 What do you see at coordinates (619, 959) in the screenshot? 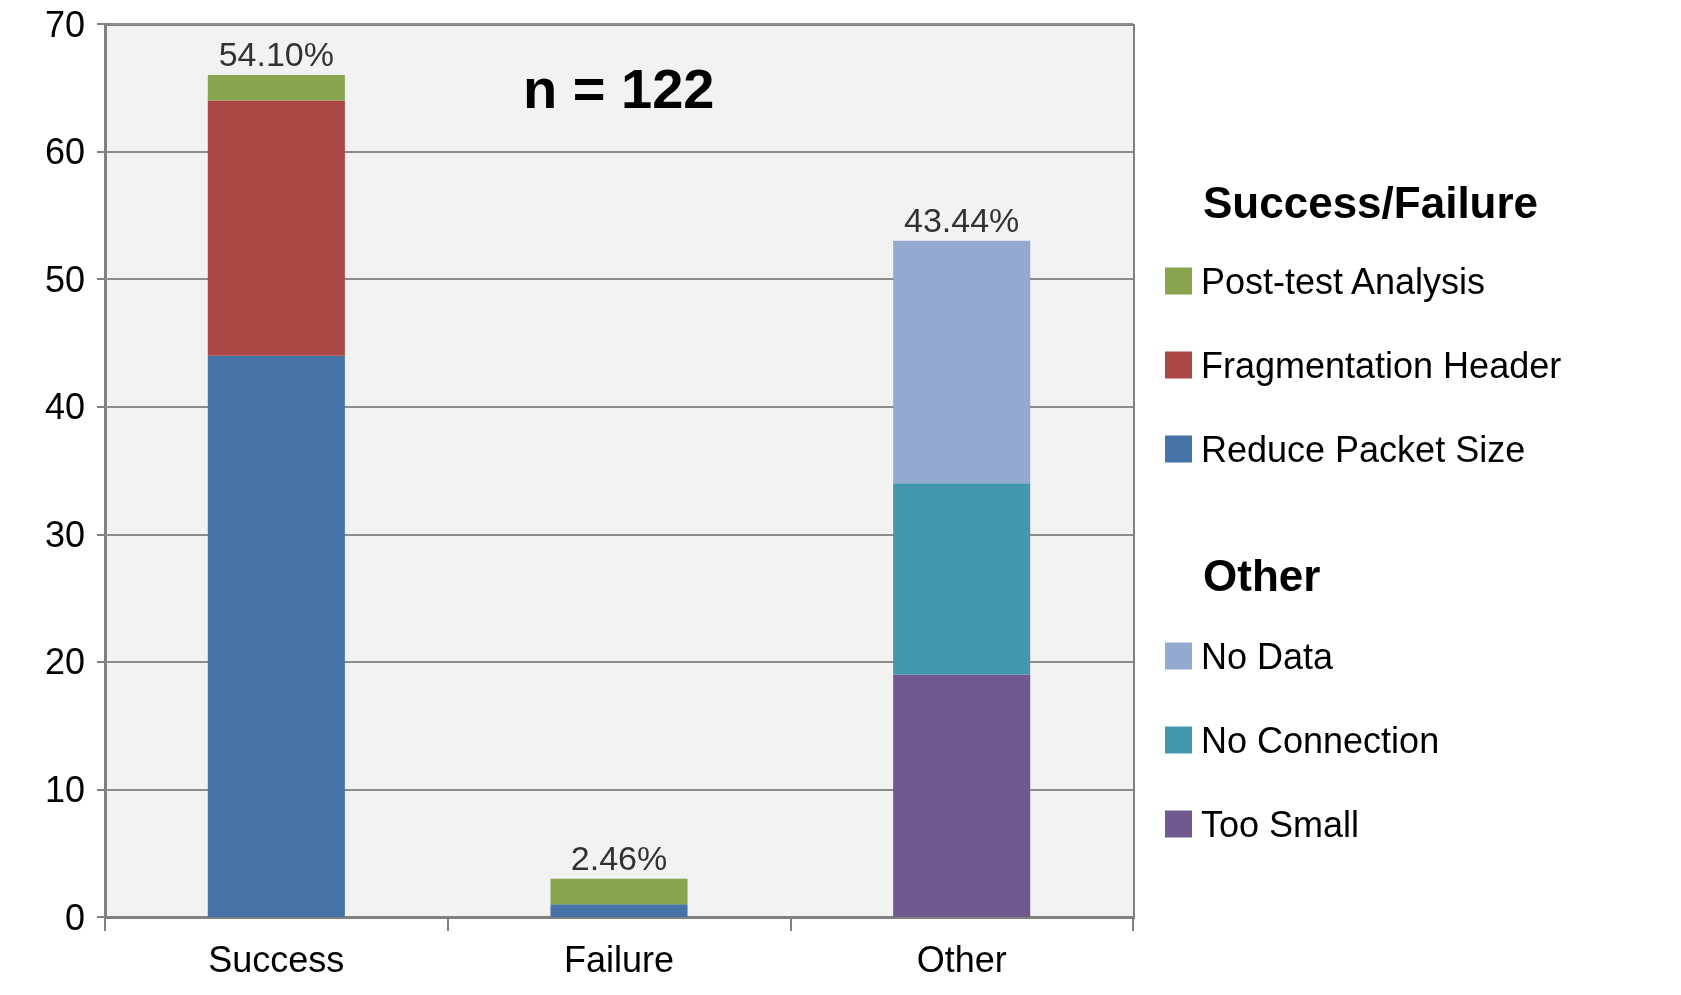
I see `x-tick-label: Failure` at bounding box center [619, 959].